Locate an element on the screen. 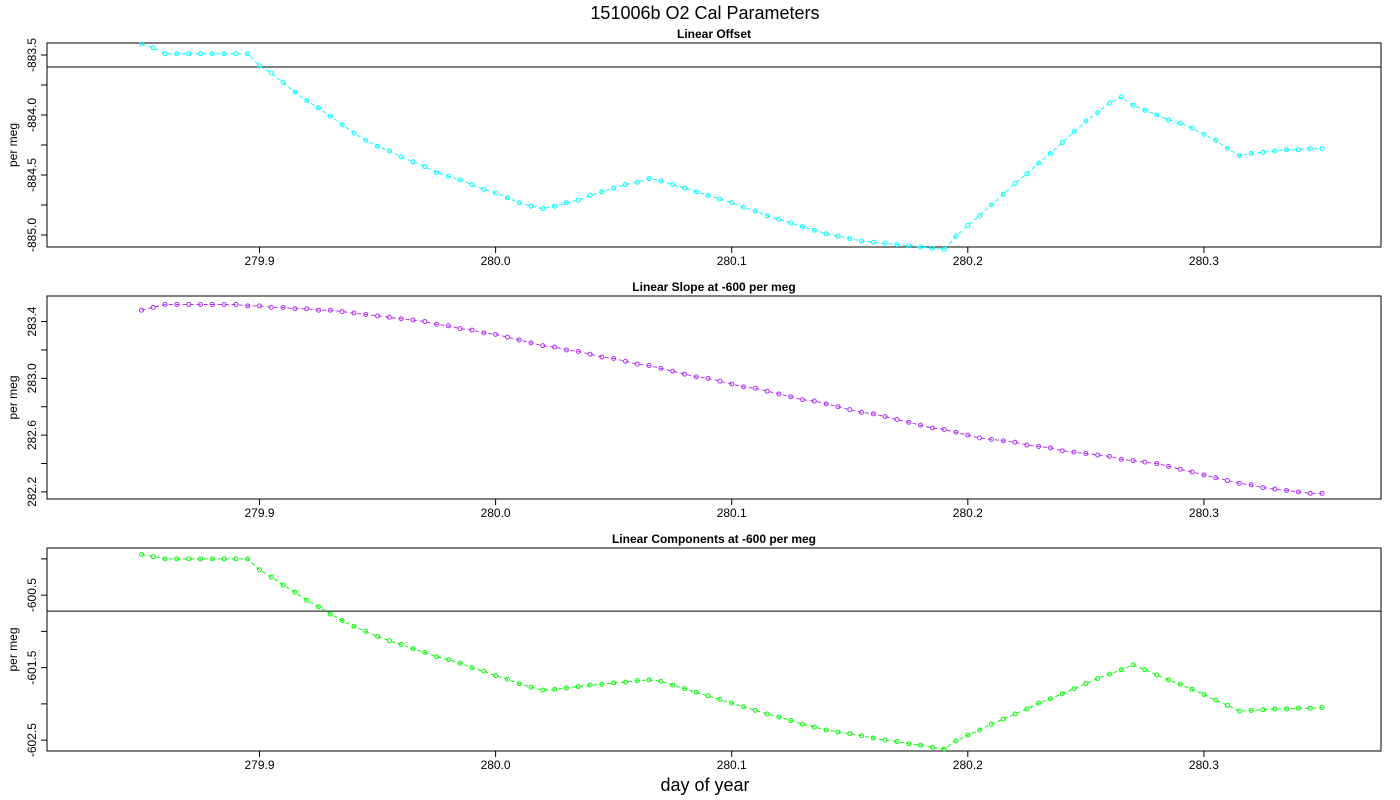  x-tick-label: 280.3 is located at coordinates (1204, 261).